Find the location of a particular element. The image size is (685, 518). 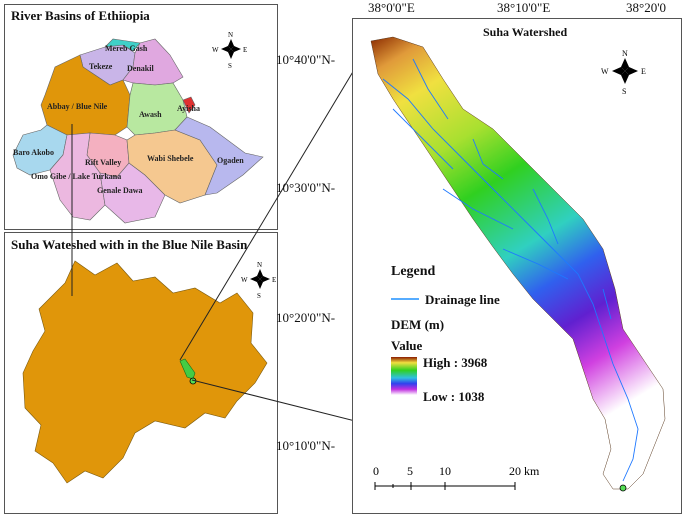

legend-low-label: Low : 1038 is located at coordinates (454, 396).